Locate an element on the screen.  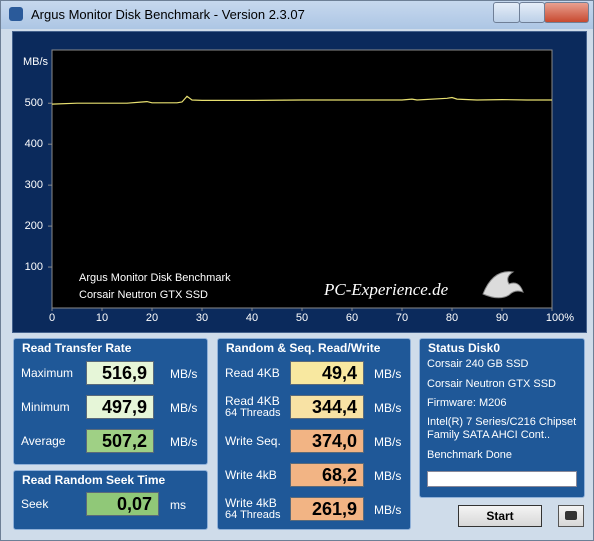
x-tick-label: 40 is located at coordinates (252, 318).